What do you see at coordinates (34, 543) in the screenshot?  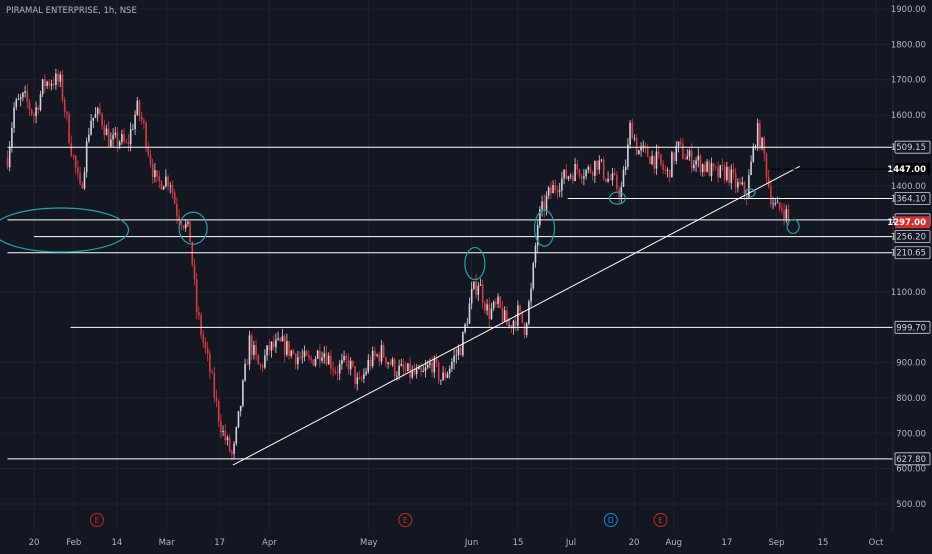 I see `time-tick-label: 20` at bounding box center [34, 543].